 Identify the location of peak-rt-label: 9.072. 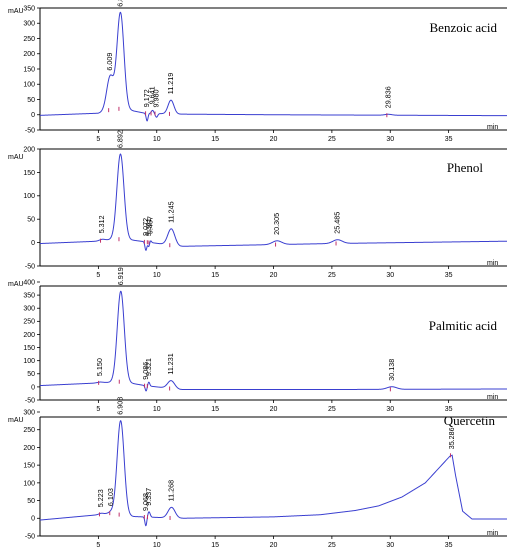
(145, 227).